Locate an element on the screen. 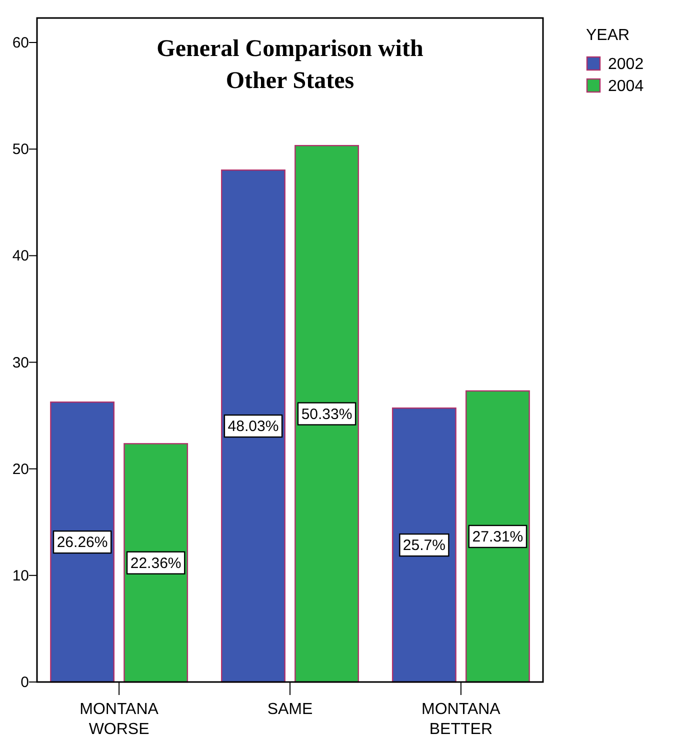  text: General Comparison with Other States is located at coordinates (290, 65).